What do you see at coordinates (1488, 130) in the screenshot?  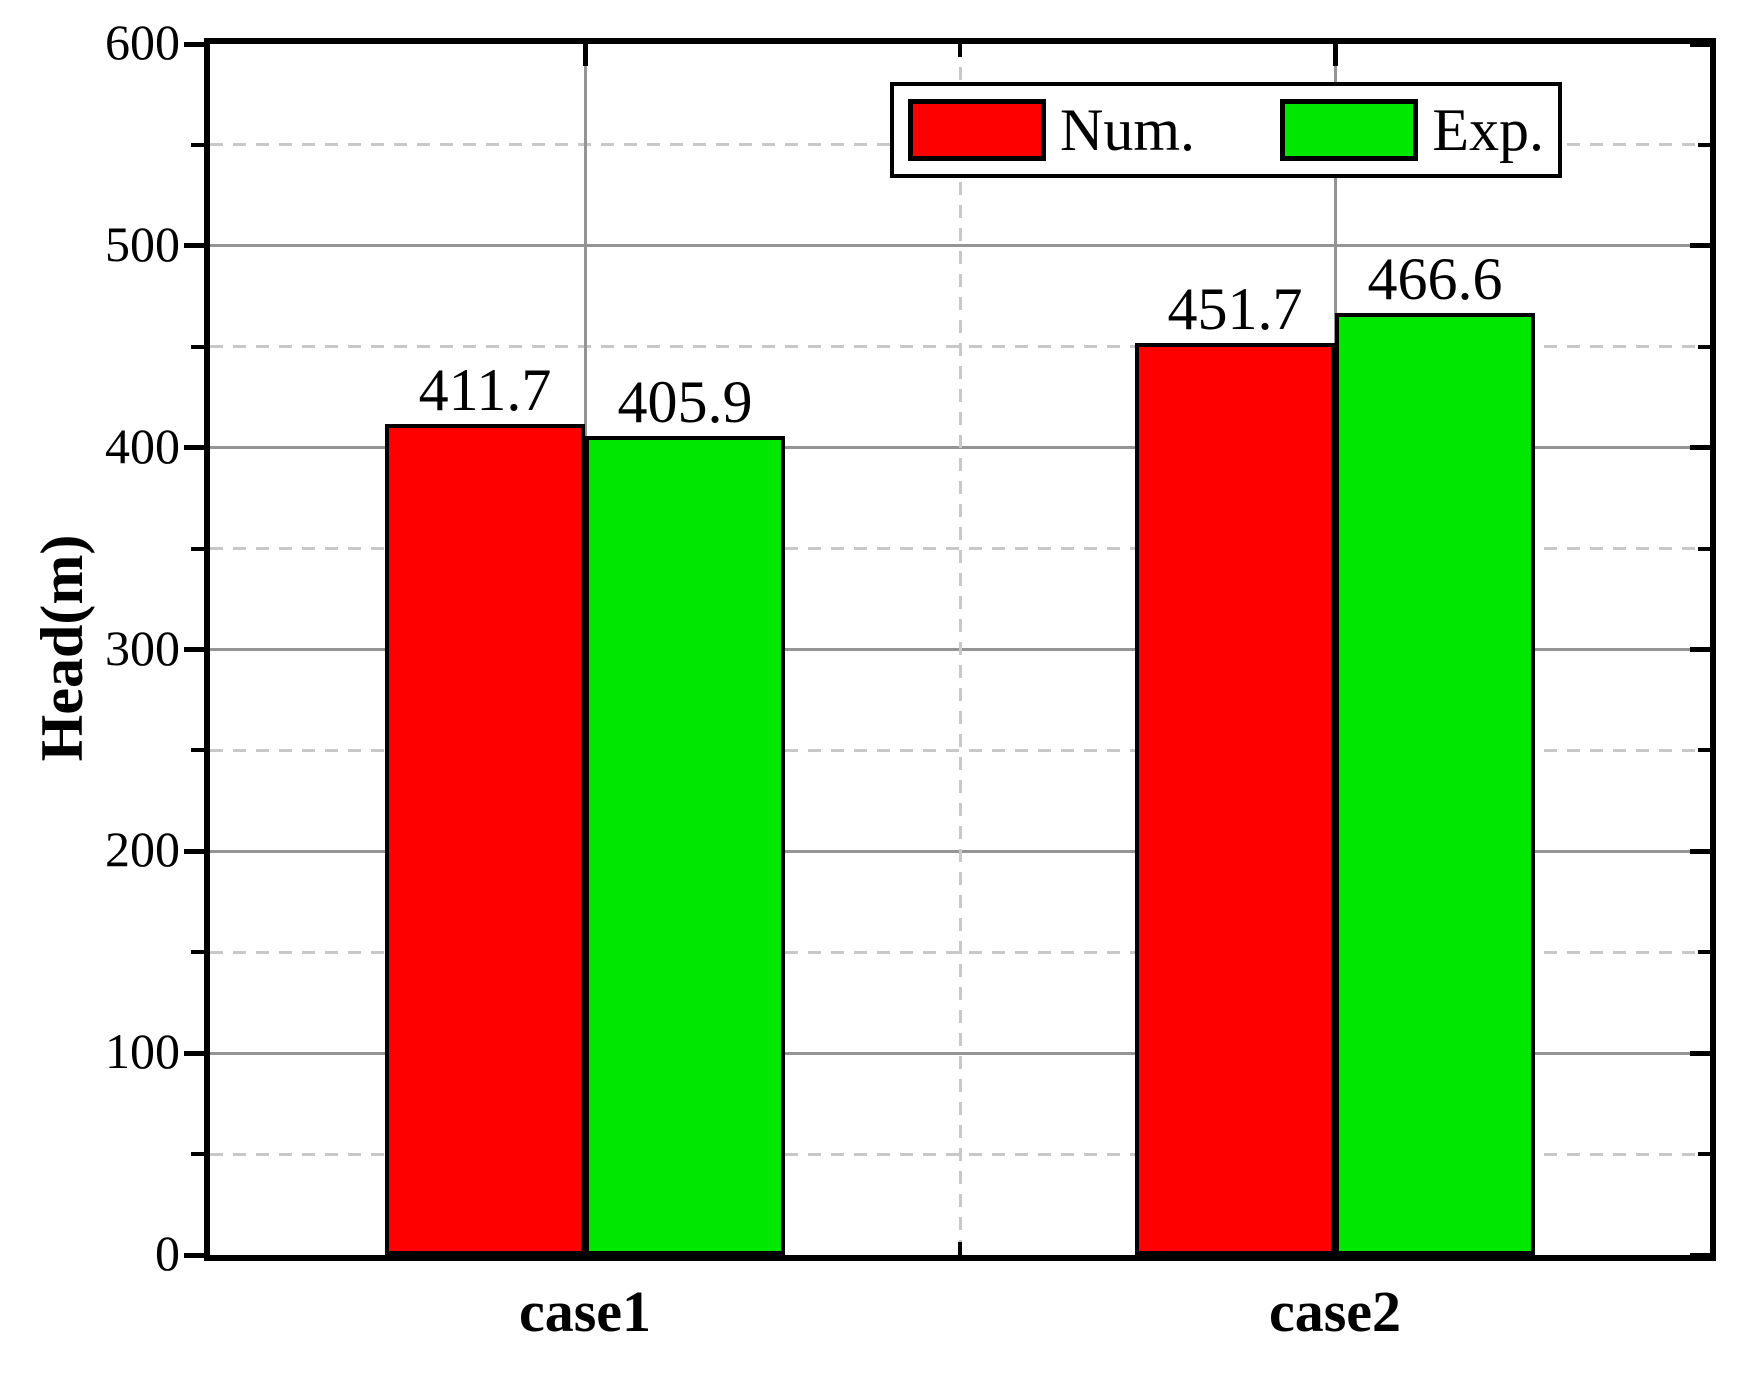 I see `legend-label-exp: Exp.` at bounding box center [1488, 130].